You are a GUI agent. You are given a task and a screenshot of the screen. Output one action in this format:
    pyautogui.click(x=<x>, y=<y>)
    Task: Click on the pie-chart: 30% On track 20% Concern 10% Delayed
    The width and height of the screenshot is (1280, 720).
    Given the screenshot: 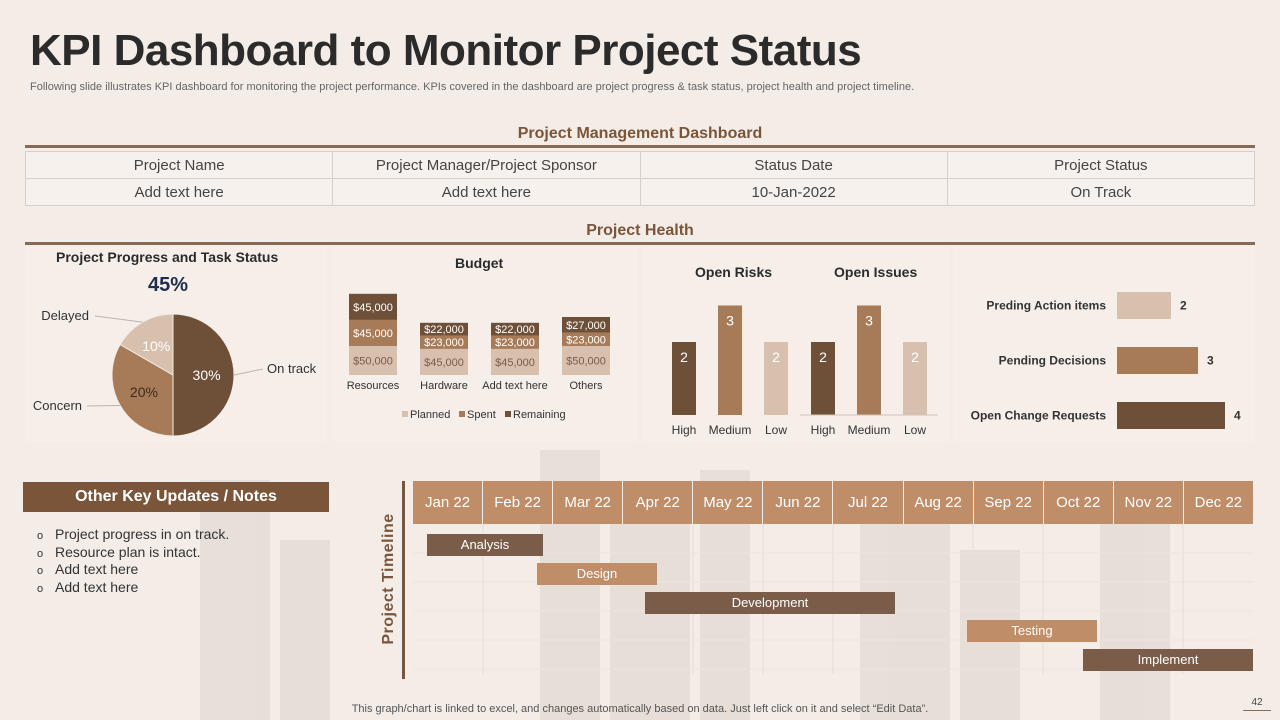 What is the action you would take?
    pyautogui.click(x=175, y=372)
    